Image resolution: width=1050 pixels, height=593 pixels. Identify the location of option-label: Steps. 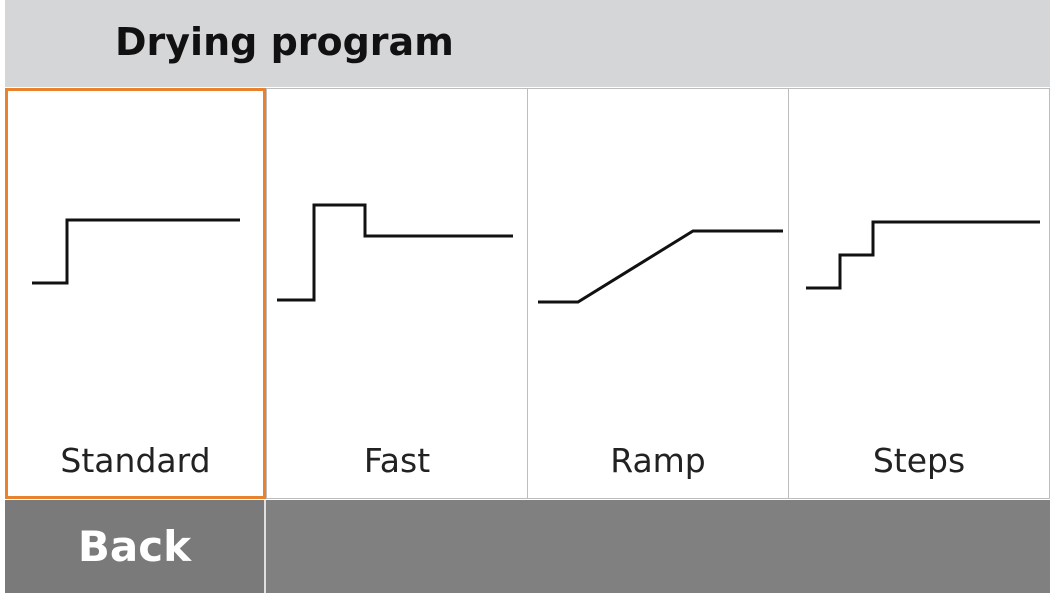
(919, 460).